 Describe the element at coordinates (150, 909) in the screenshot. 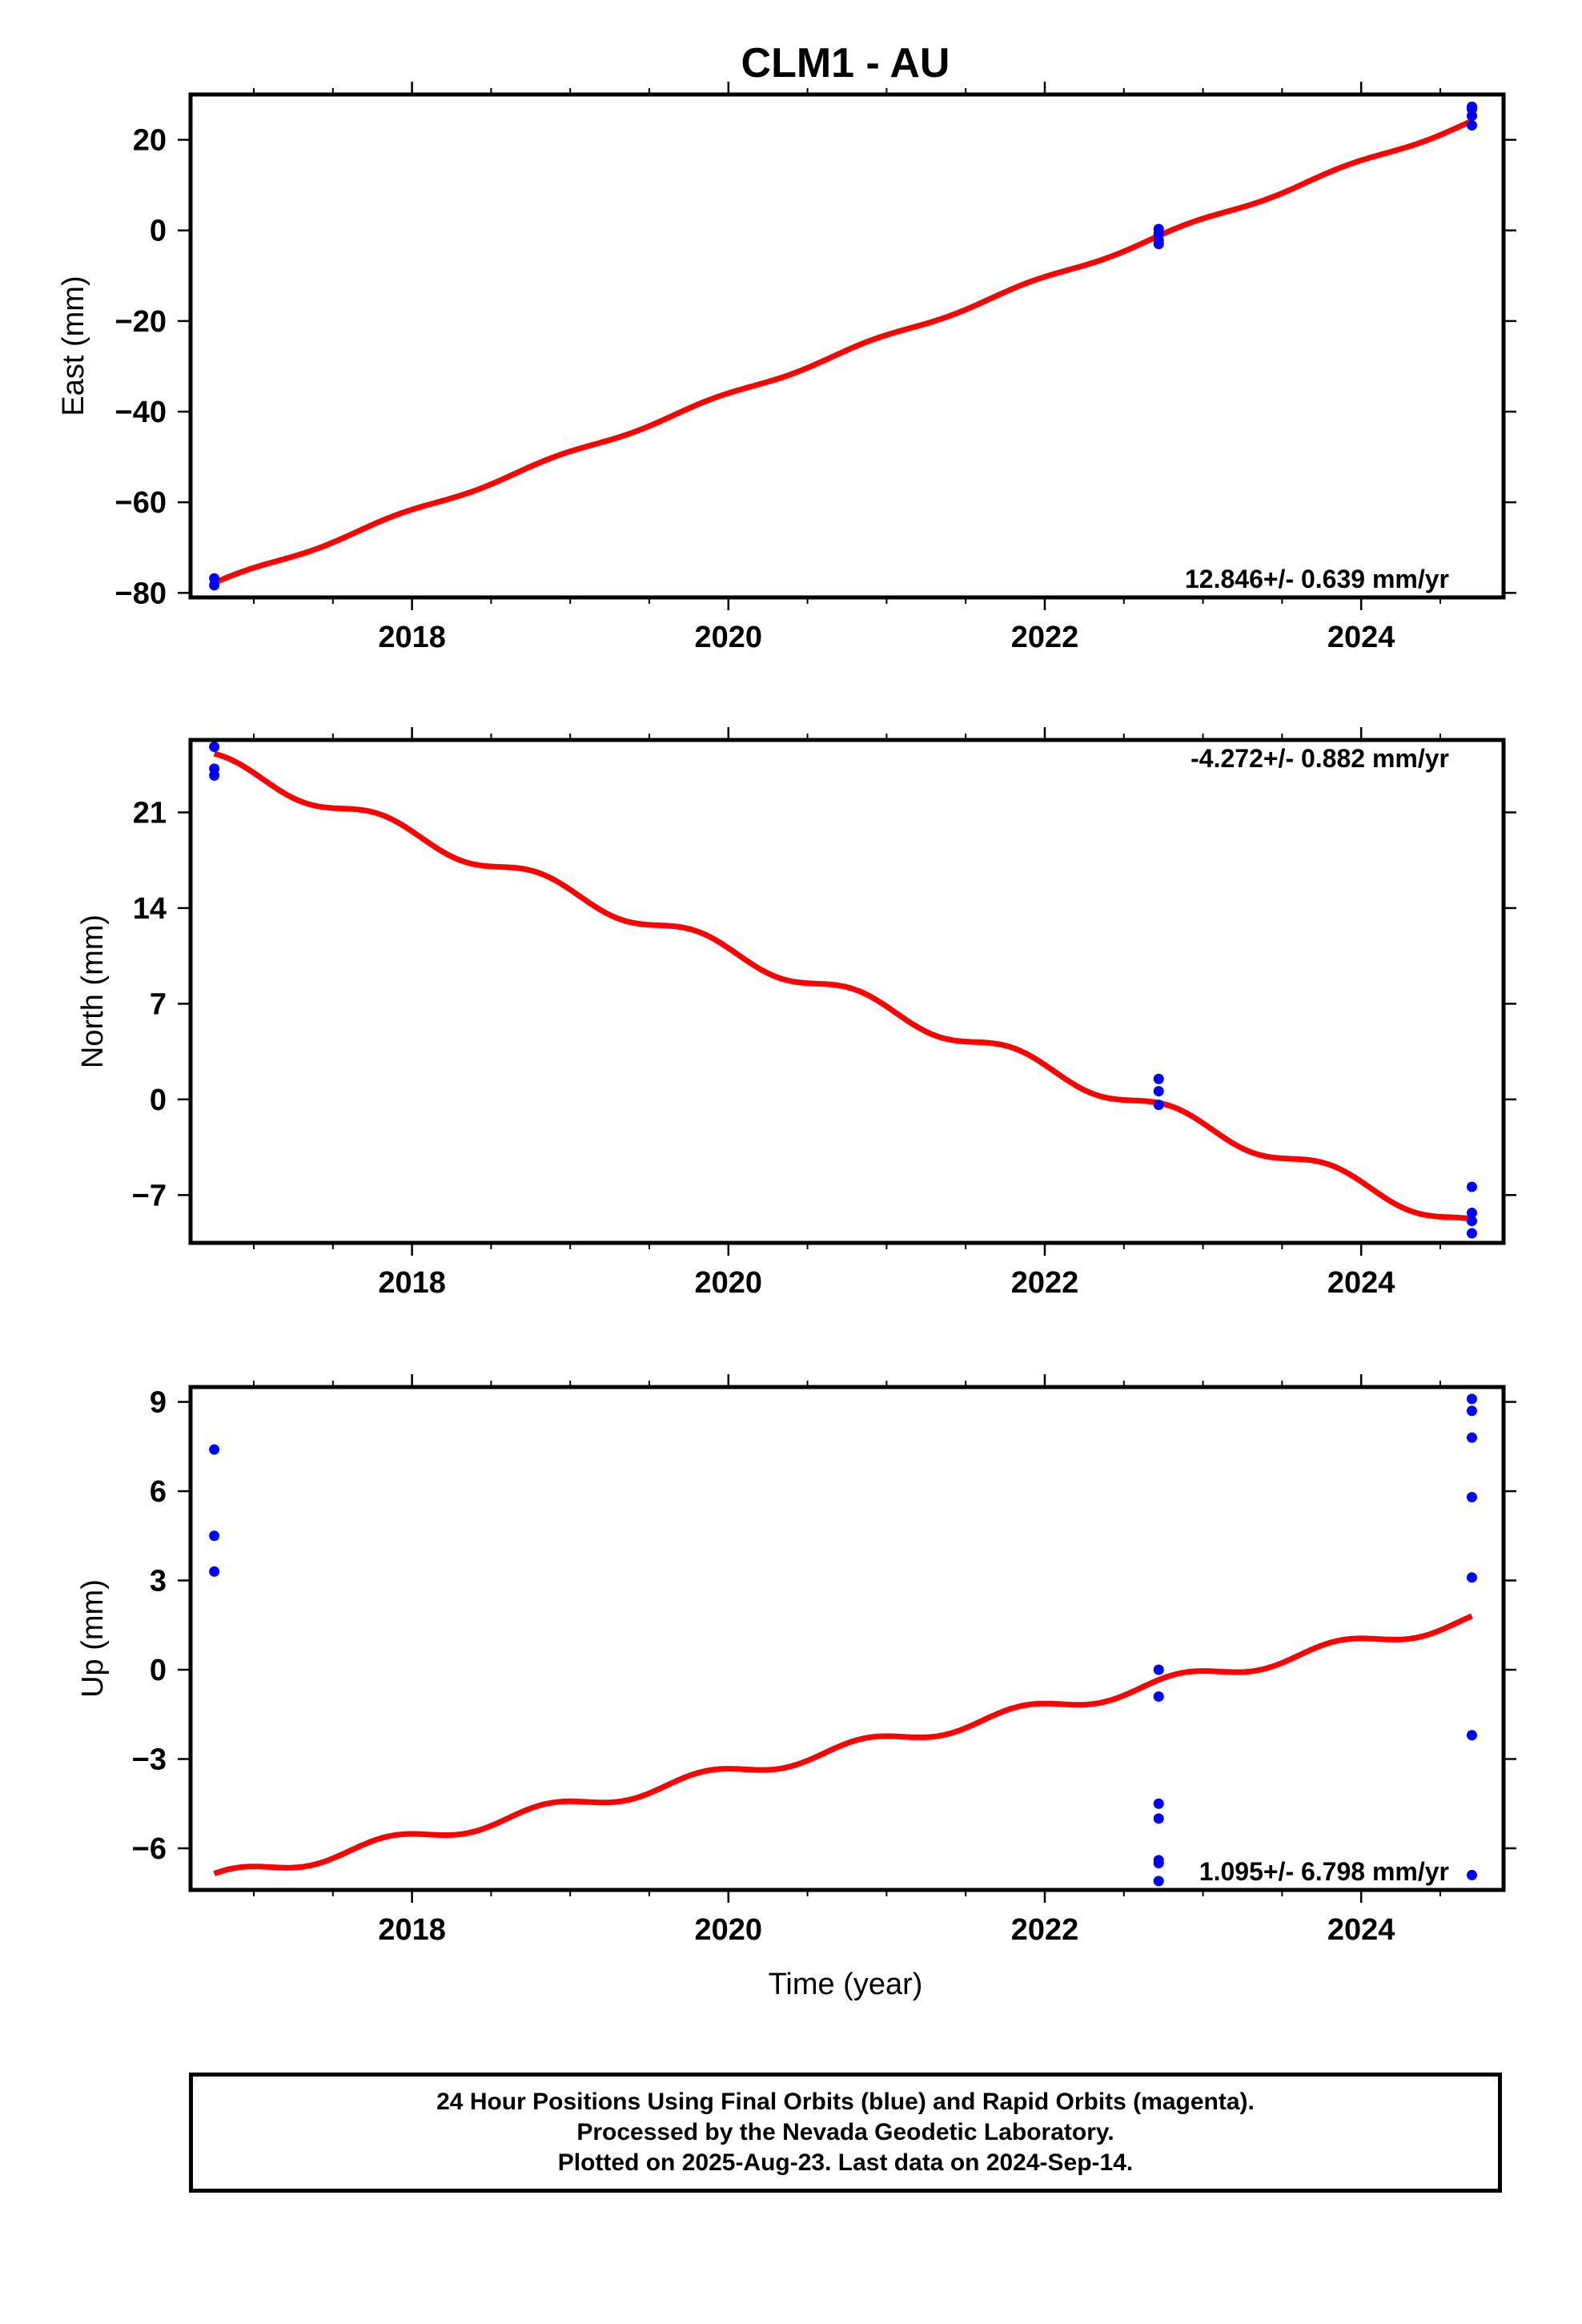

I see `y-tick-label: 14` at that location.